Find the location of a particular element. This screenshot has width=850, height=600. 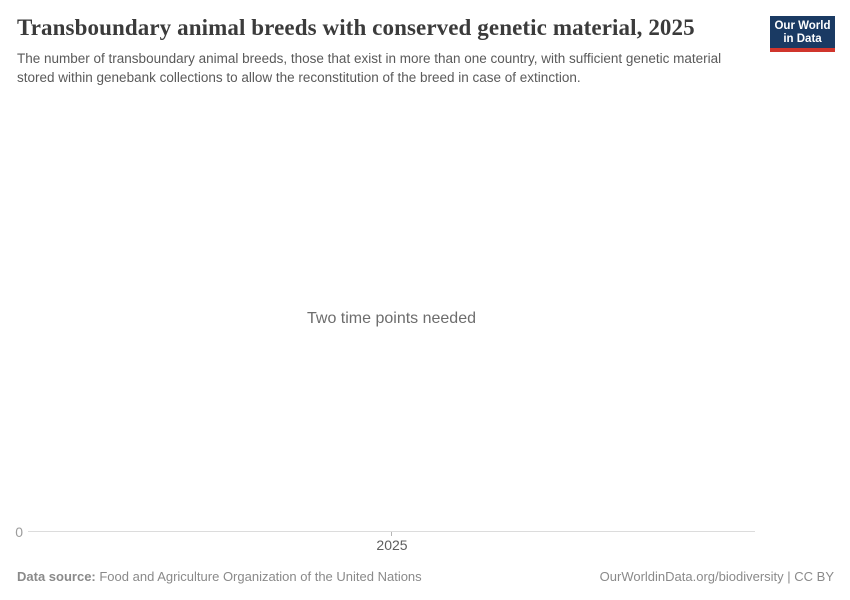

owid-logo-line1: Our World is located at coordinates (802, 26).